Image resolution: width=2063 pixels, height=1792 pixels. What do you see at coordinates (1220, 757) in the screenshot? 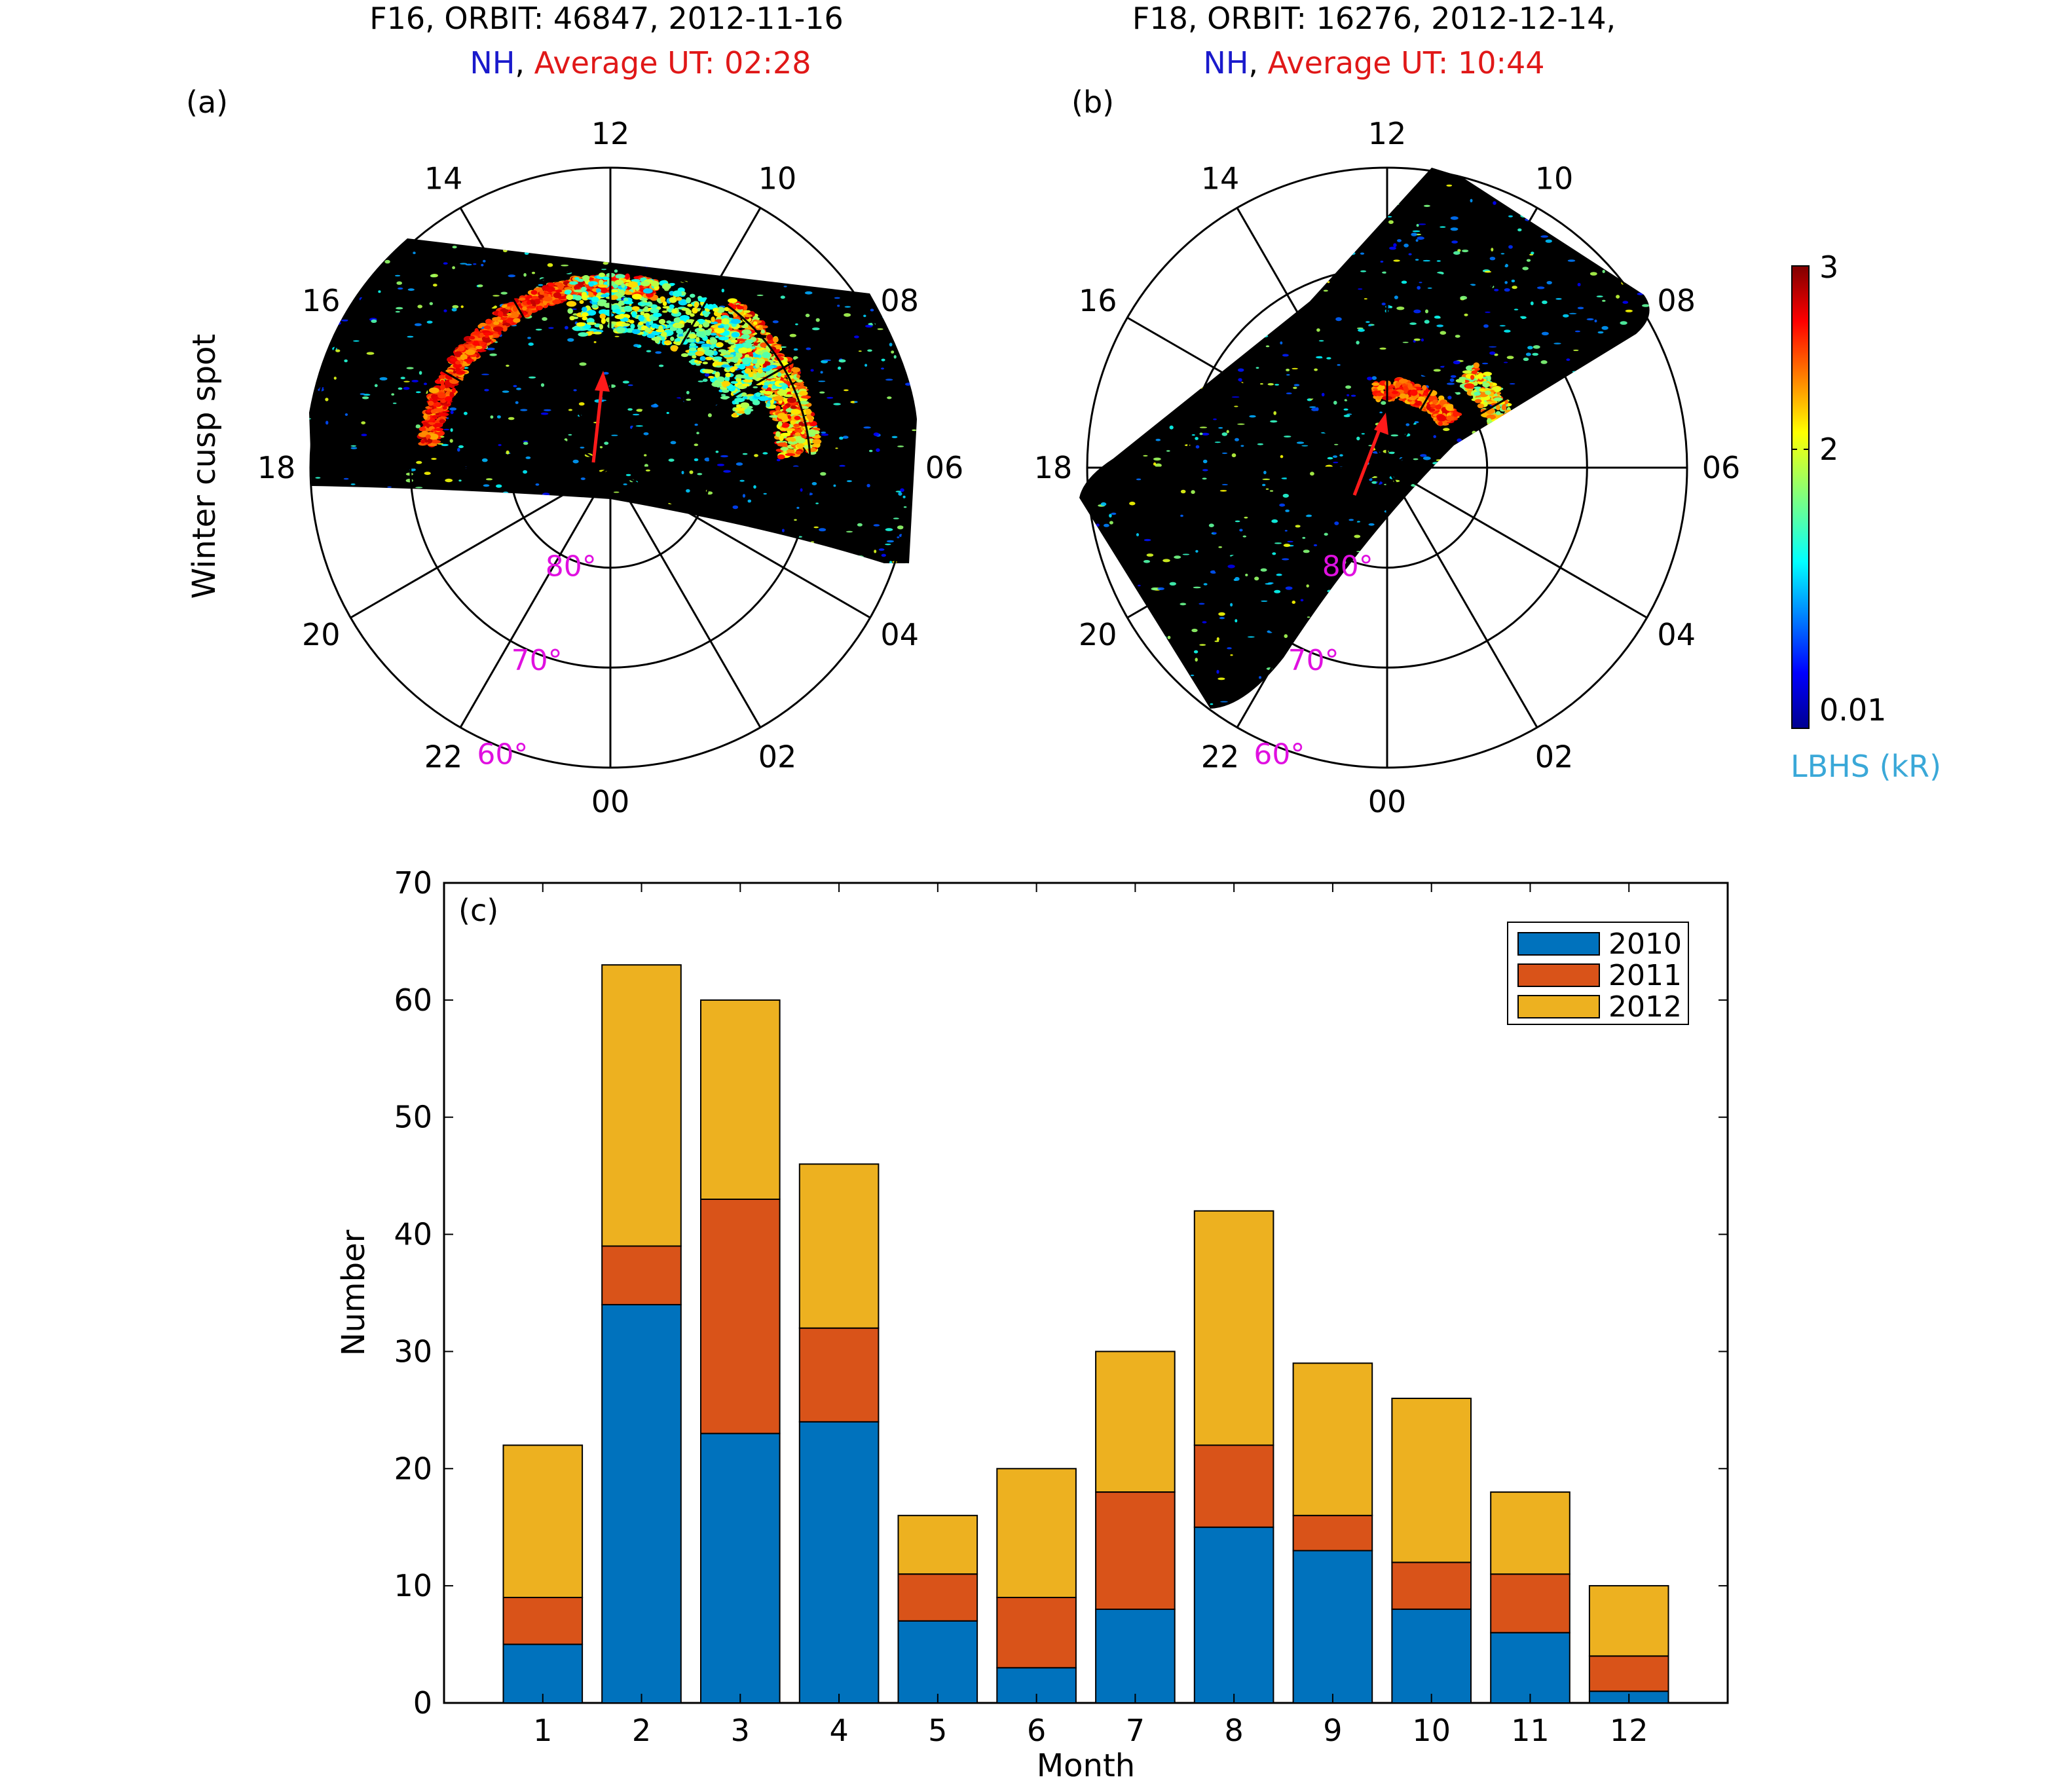
I see `hour-label-22: 22` at bounding box center [1220, 757].